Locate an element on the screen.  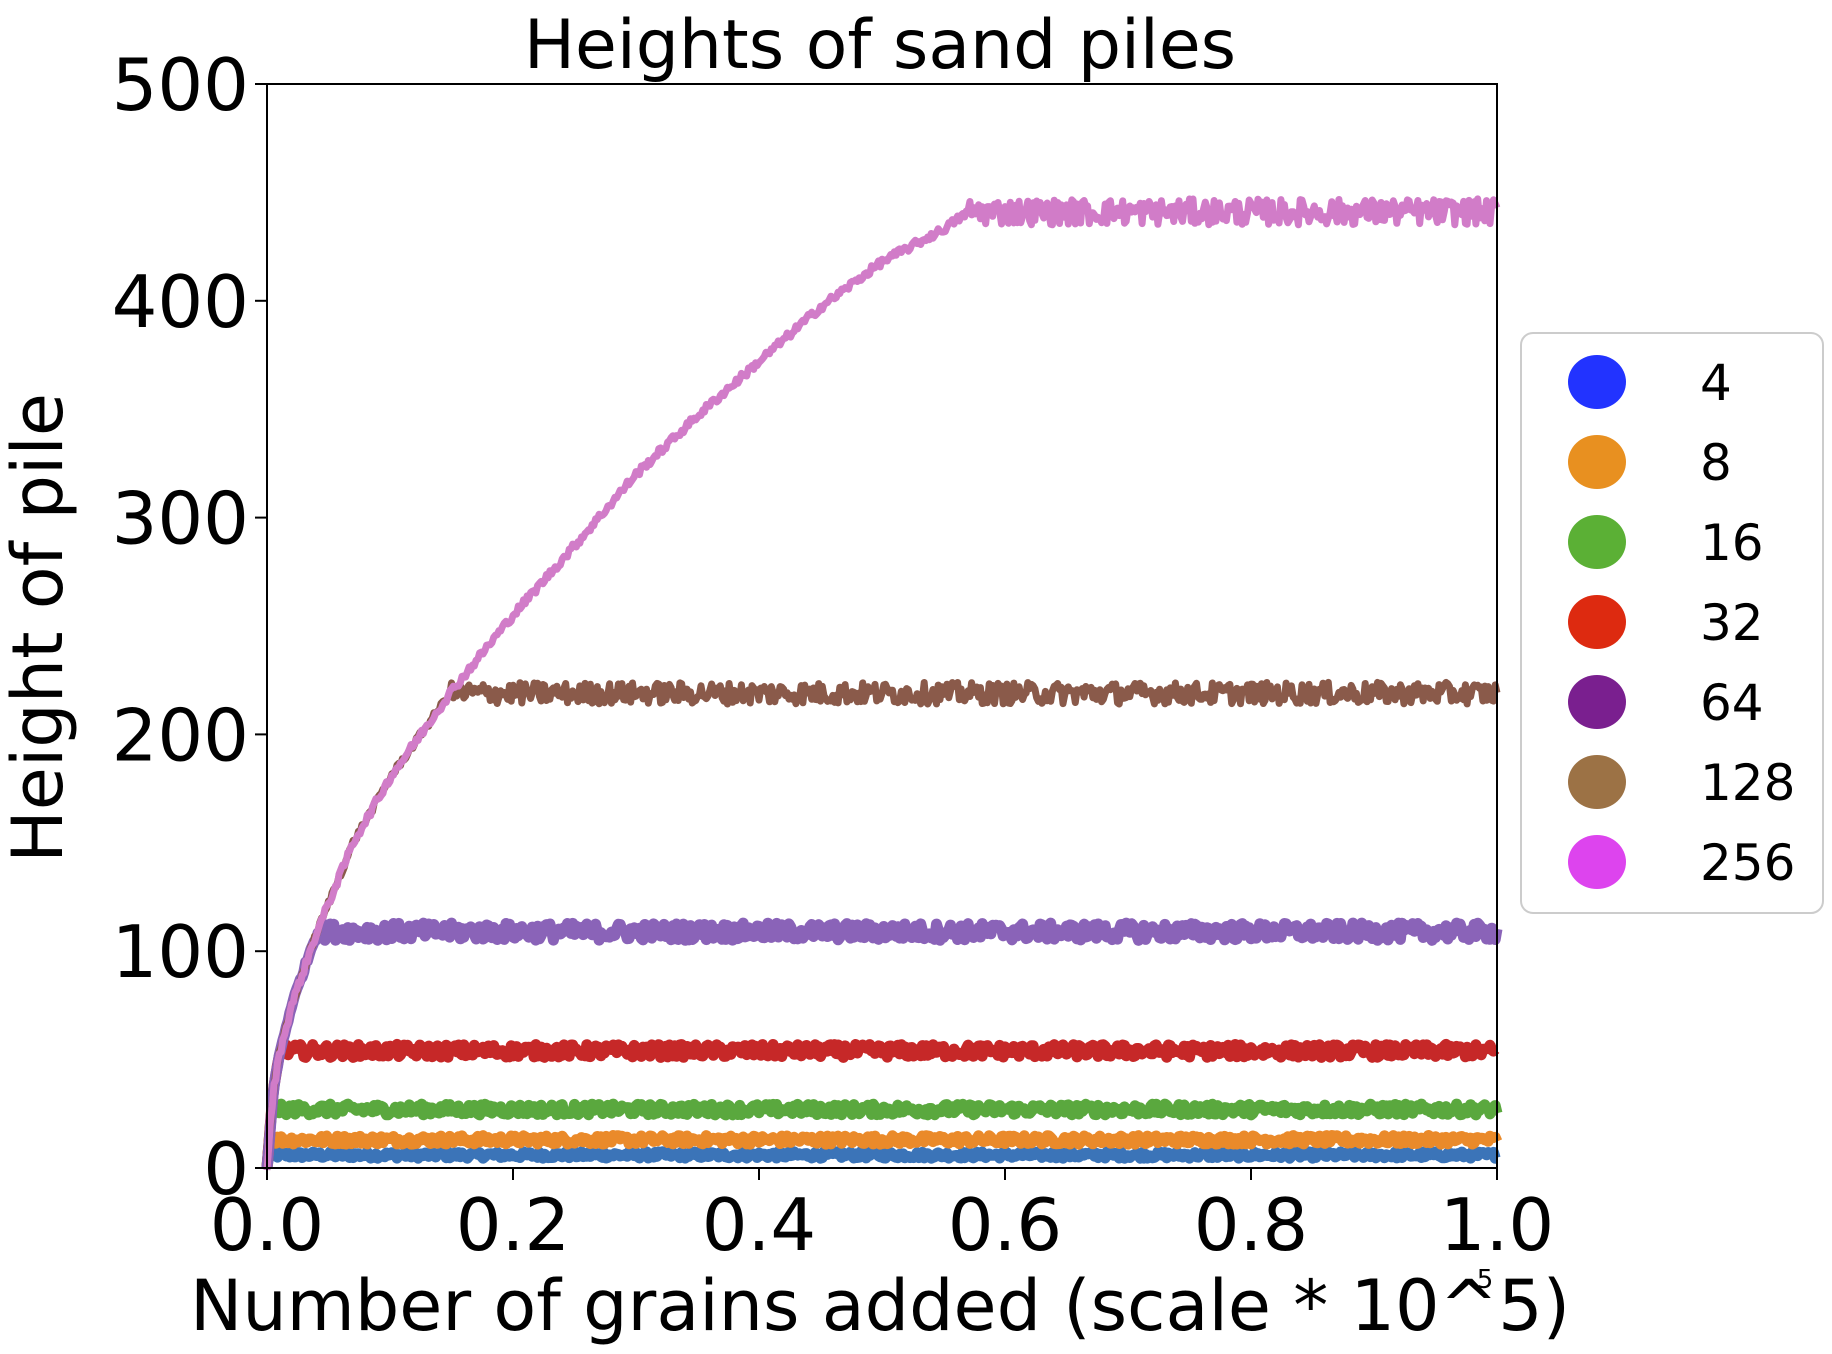
x-tick-label: 0.8 is located at coordinates (1251, 1225).